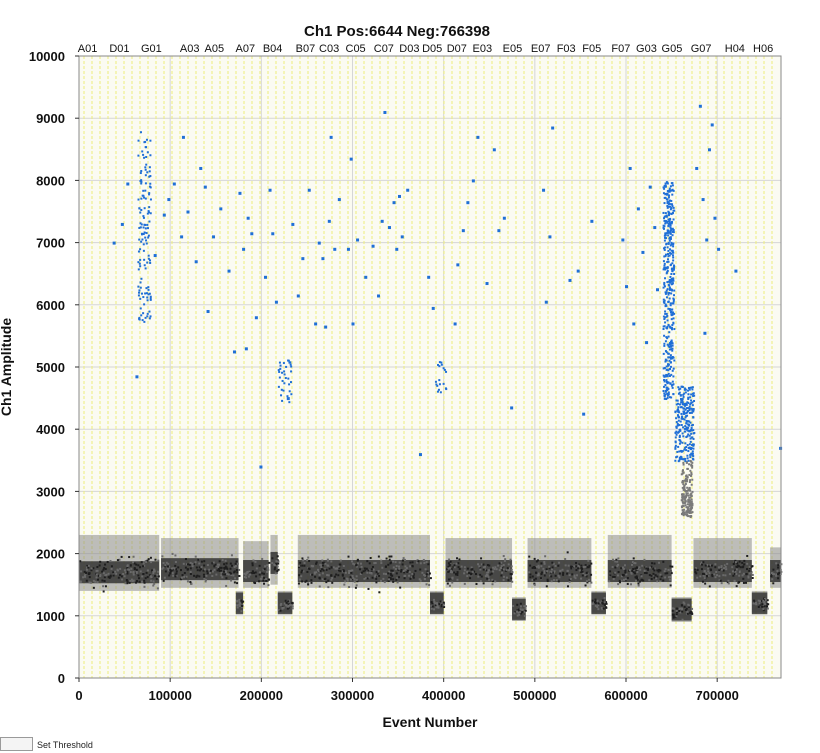 This screenshot has height=753, width=820. I want to click on x-axis-title: Event Number, so click(430, 722).